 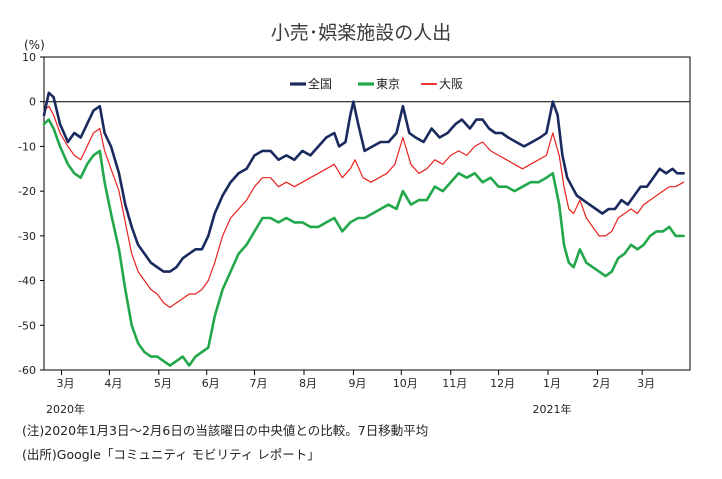 I want to click on x-tick-label: 1月, so click(x=552, y=383).